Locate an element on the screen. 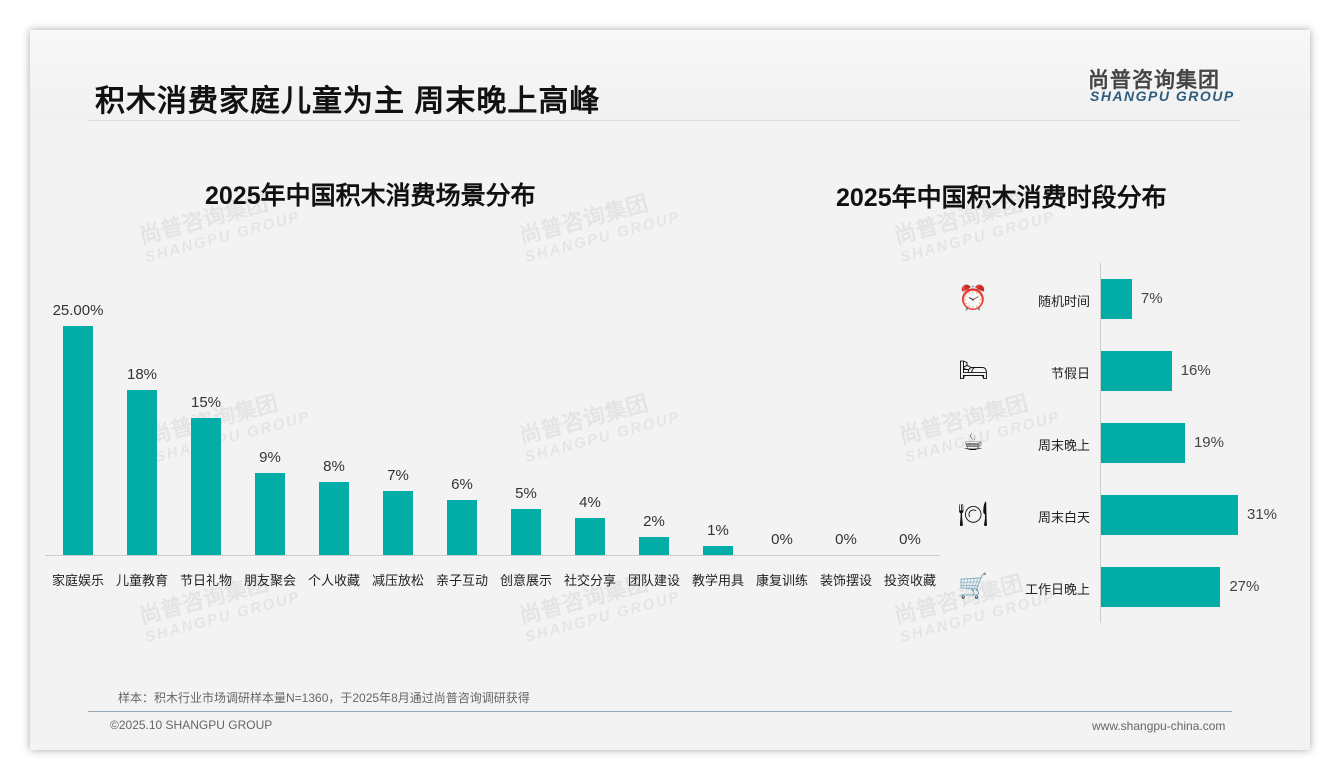 The height and width of the screenshot is (780, 1340). right-chart-title: 2025年中国积木消费时段分布 is located at coordinates (1001, 198).